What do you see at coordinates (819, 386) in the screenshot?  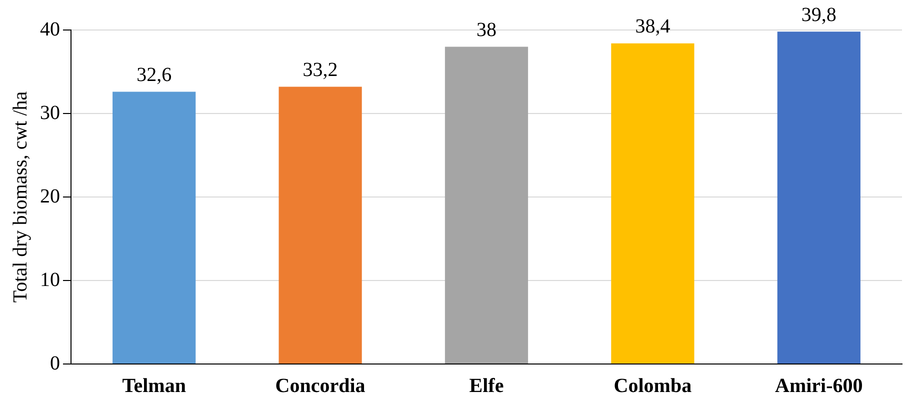 I see `x-tick-label: Amiri-600` at bounding box center [819, 386].